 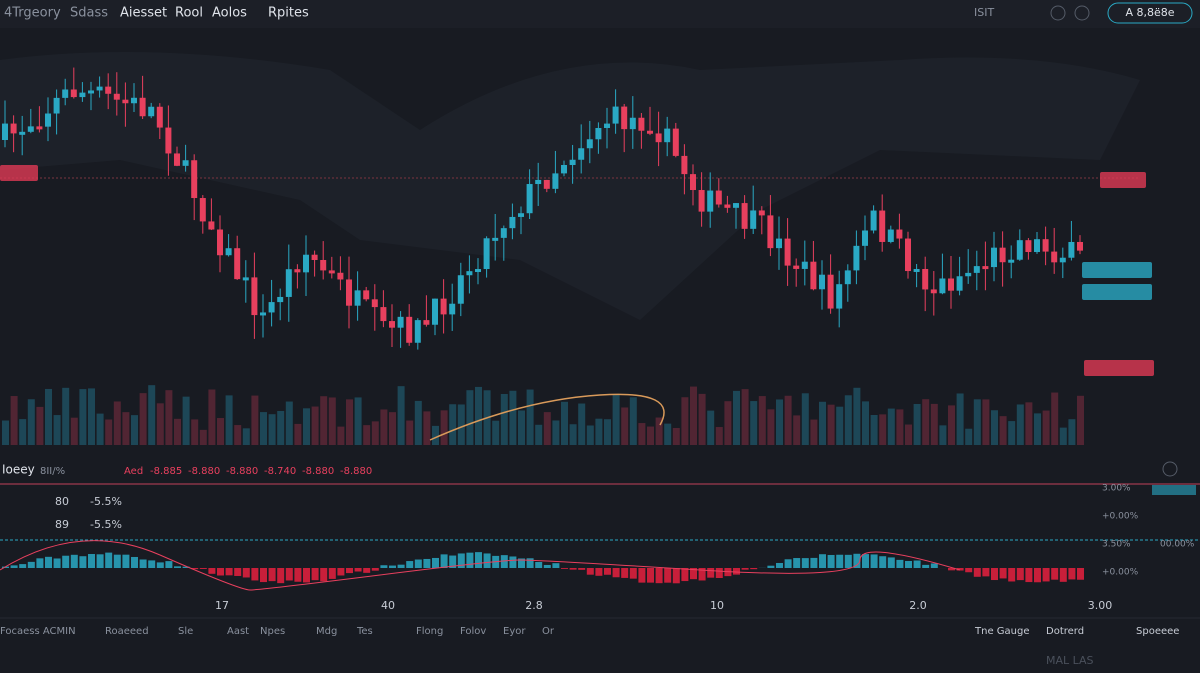 What do you see at coordinates (32, 13) in the screenshot?
I see `nav-item: 4Trgeory` at bounding box center [32, 13].